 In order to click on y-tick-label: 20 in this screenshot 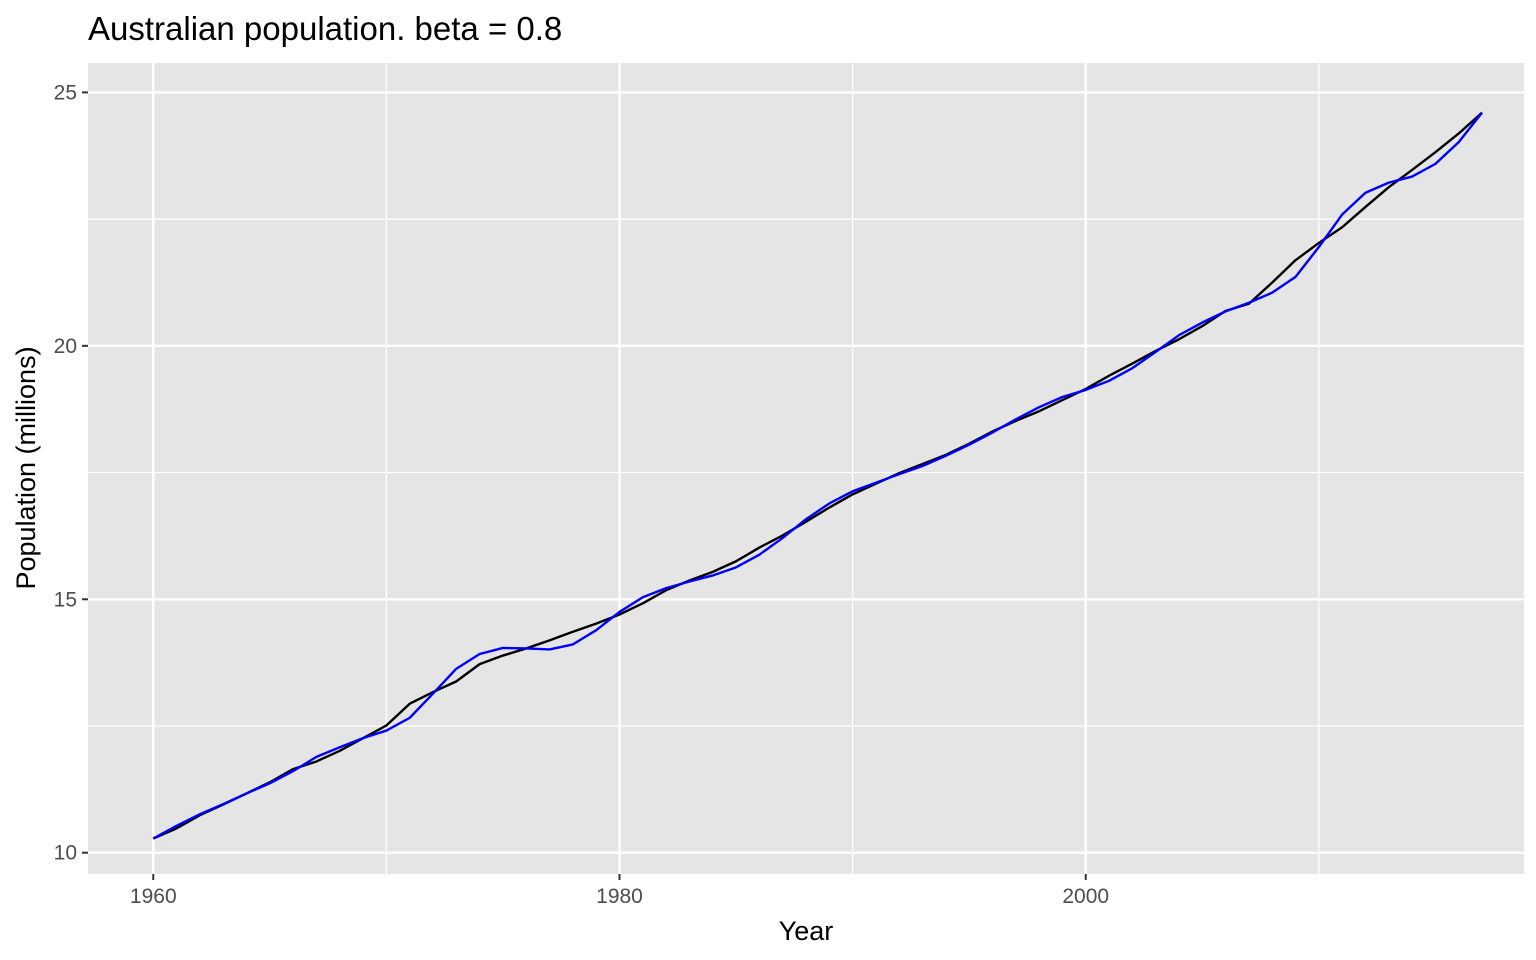, I will do `click(65, 346)`.